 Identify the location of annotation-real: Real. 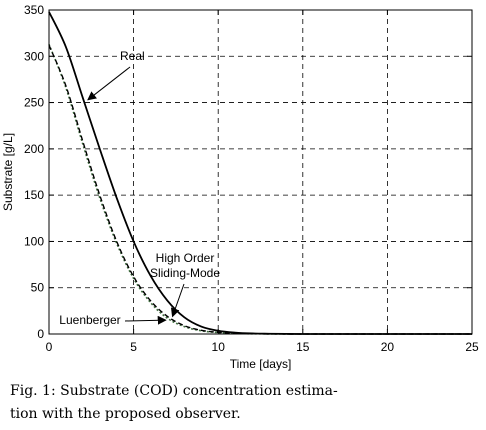
(116, 75).